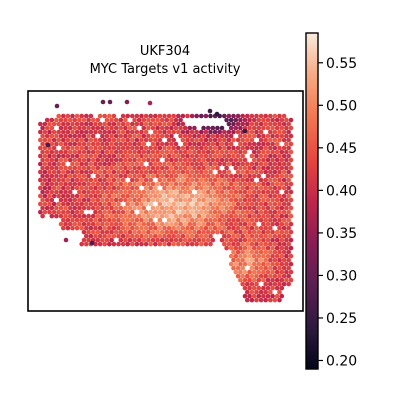  I want to click on colorbar-tick-label: 0.25, so click(341, 319).